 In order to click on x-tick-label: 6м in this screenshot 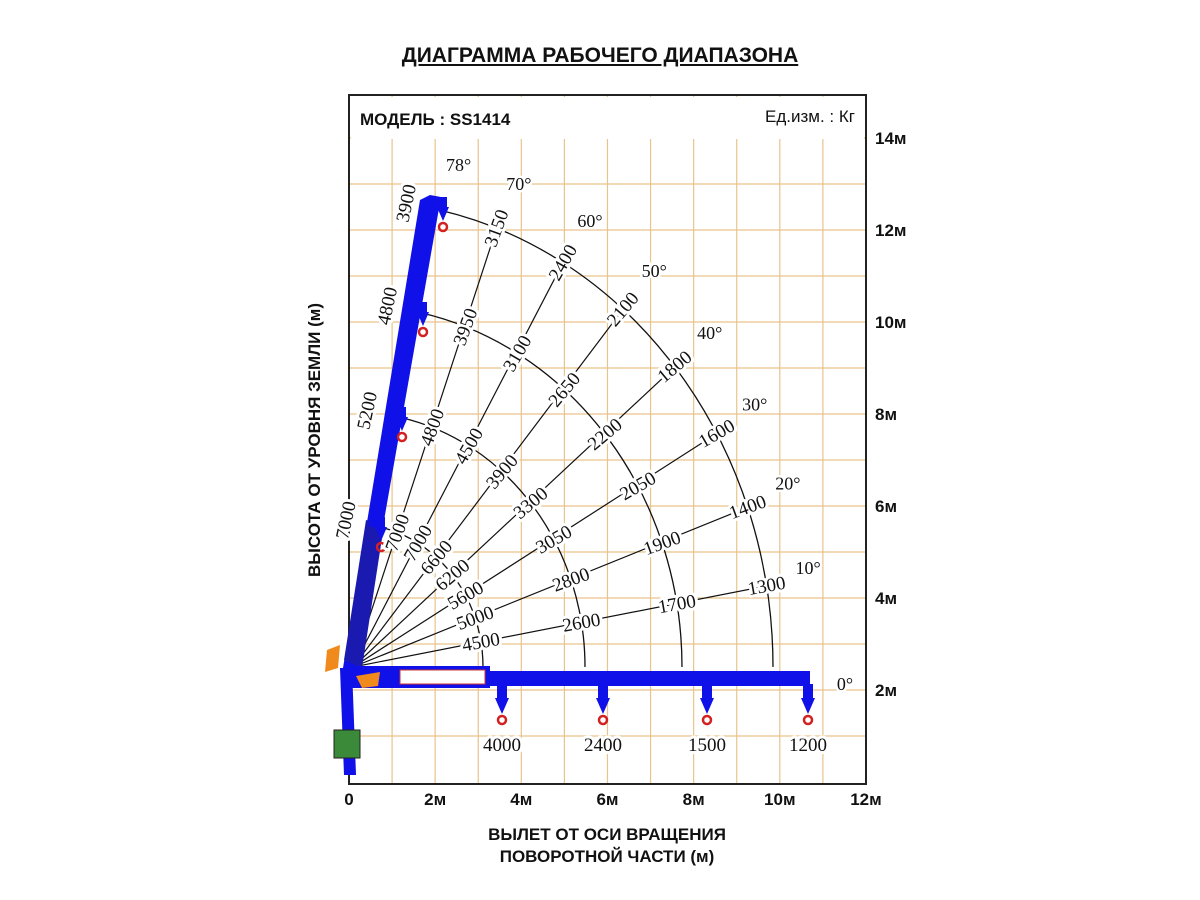, I will do `click(607, 799)`.